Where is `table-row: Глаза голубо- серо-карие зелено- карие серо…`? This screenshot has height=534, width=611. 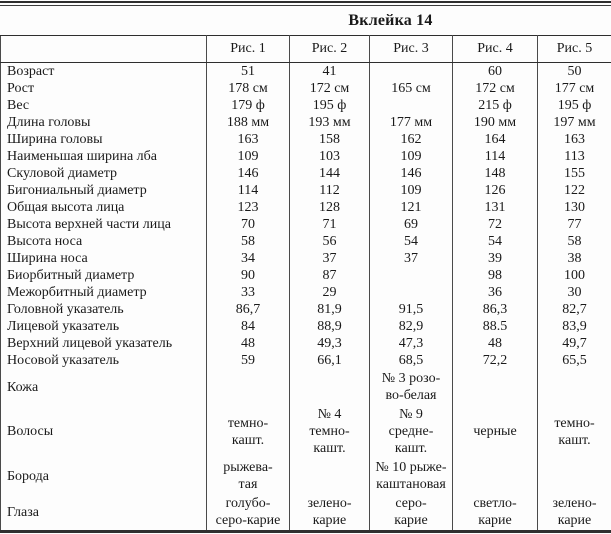 table-row: Глаза голубо- серо-карие зелено- карие серо… is located at coordinates (305, 512).